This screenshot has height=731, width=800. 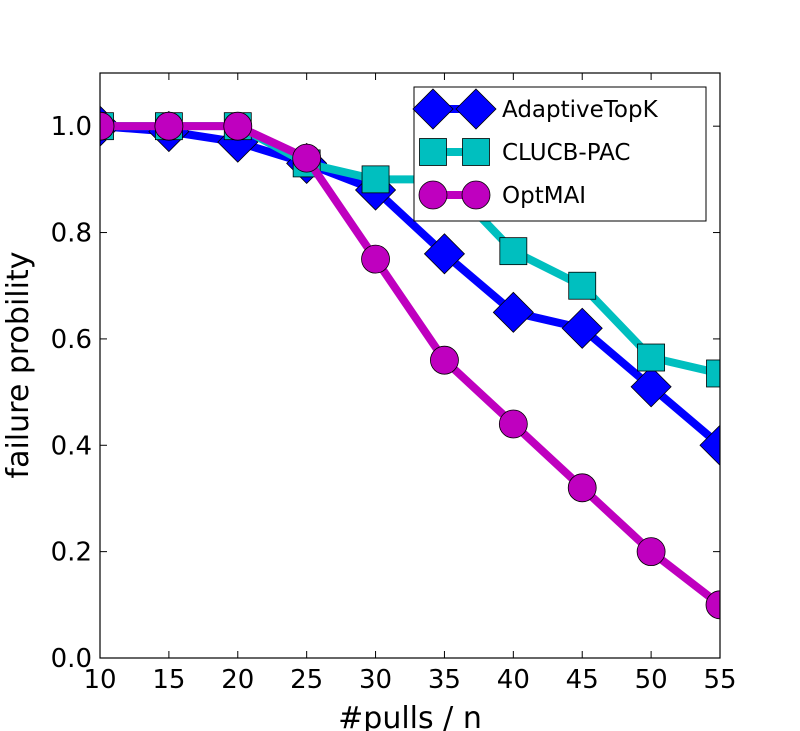 What do you see at coordinates (582, 680) in the screenshot?
I see `x-tick-label: 45` at bounding box center [582, 680].